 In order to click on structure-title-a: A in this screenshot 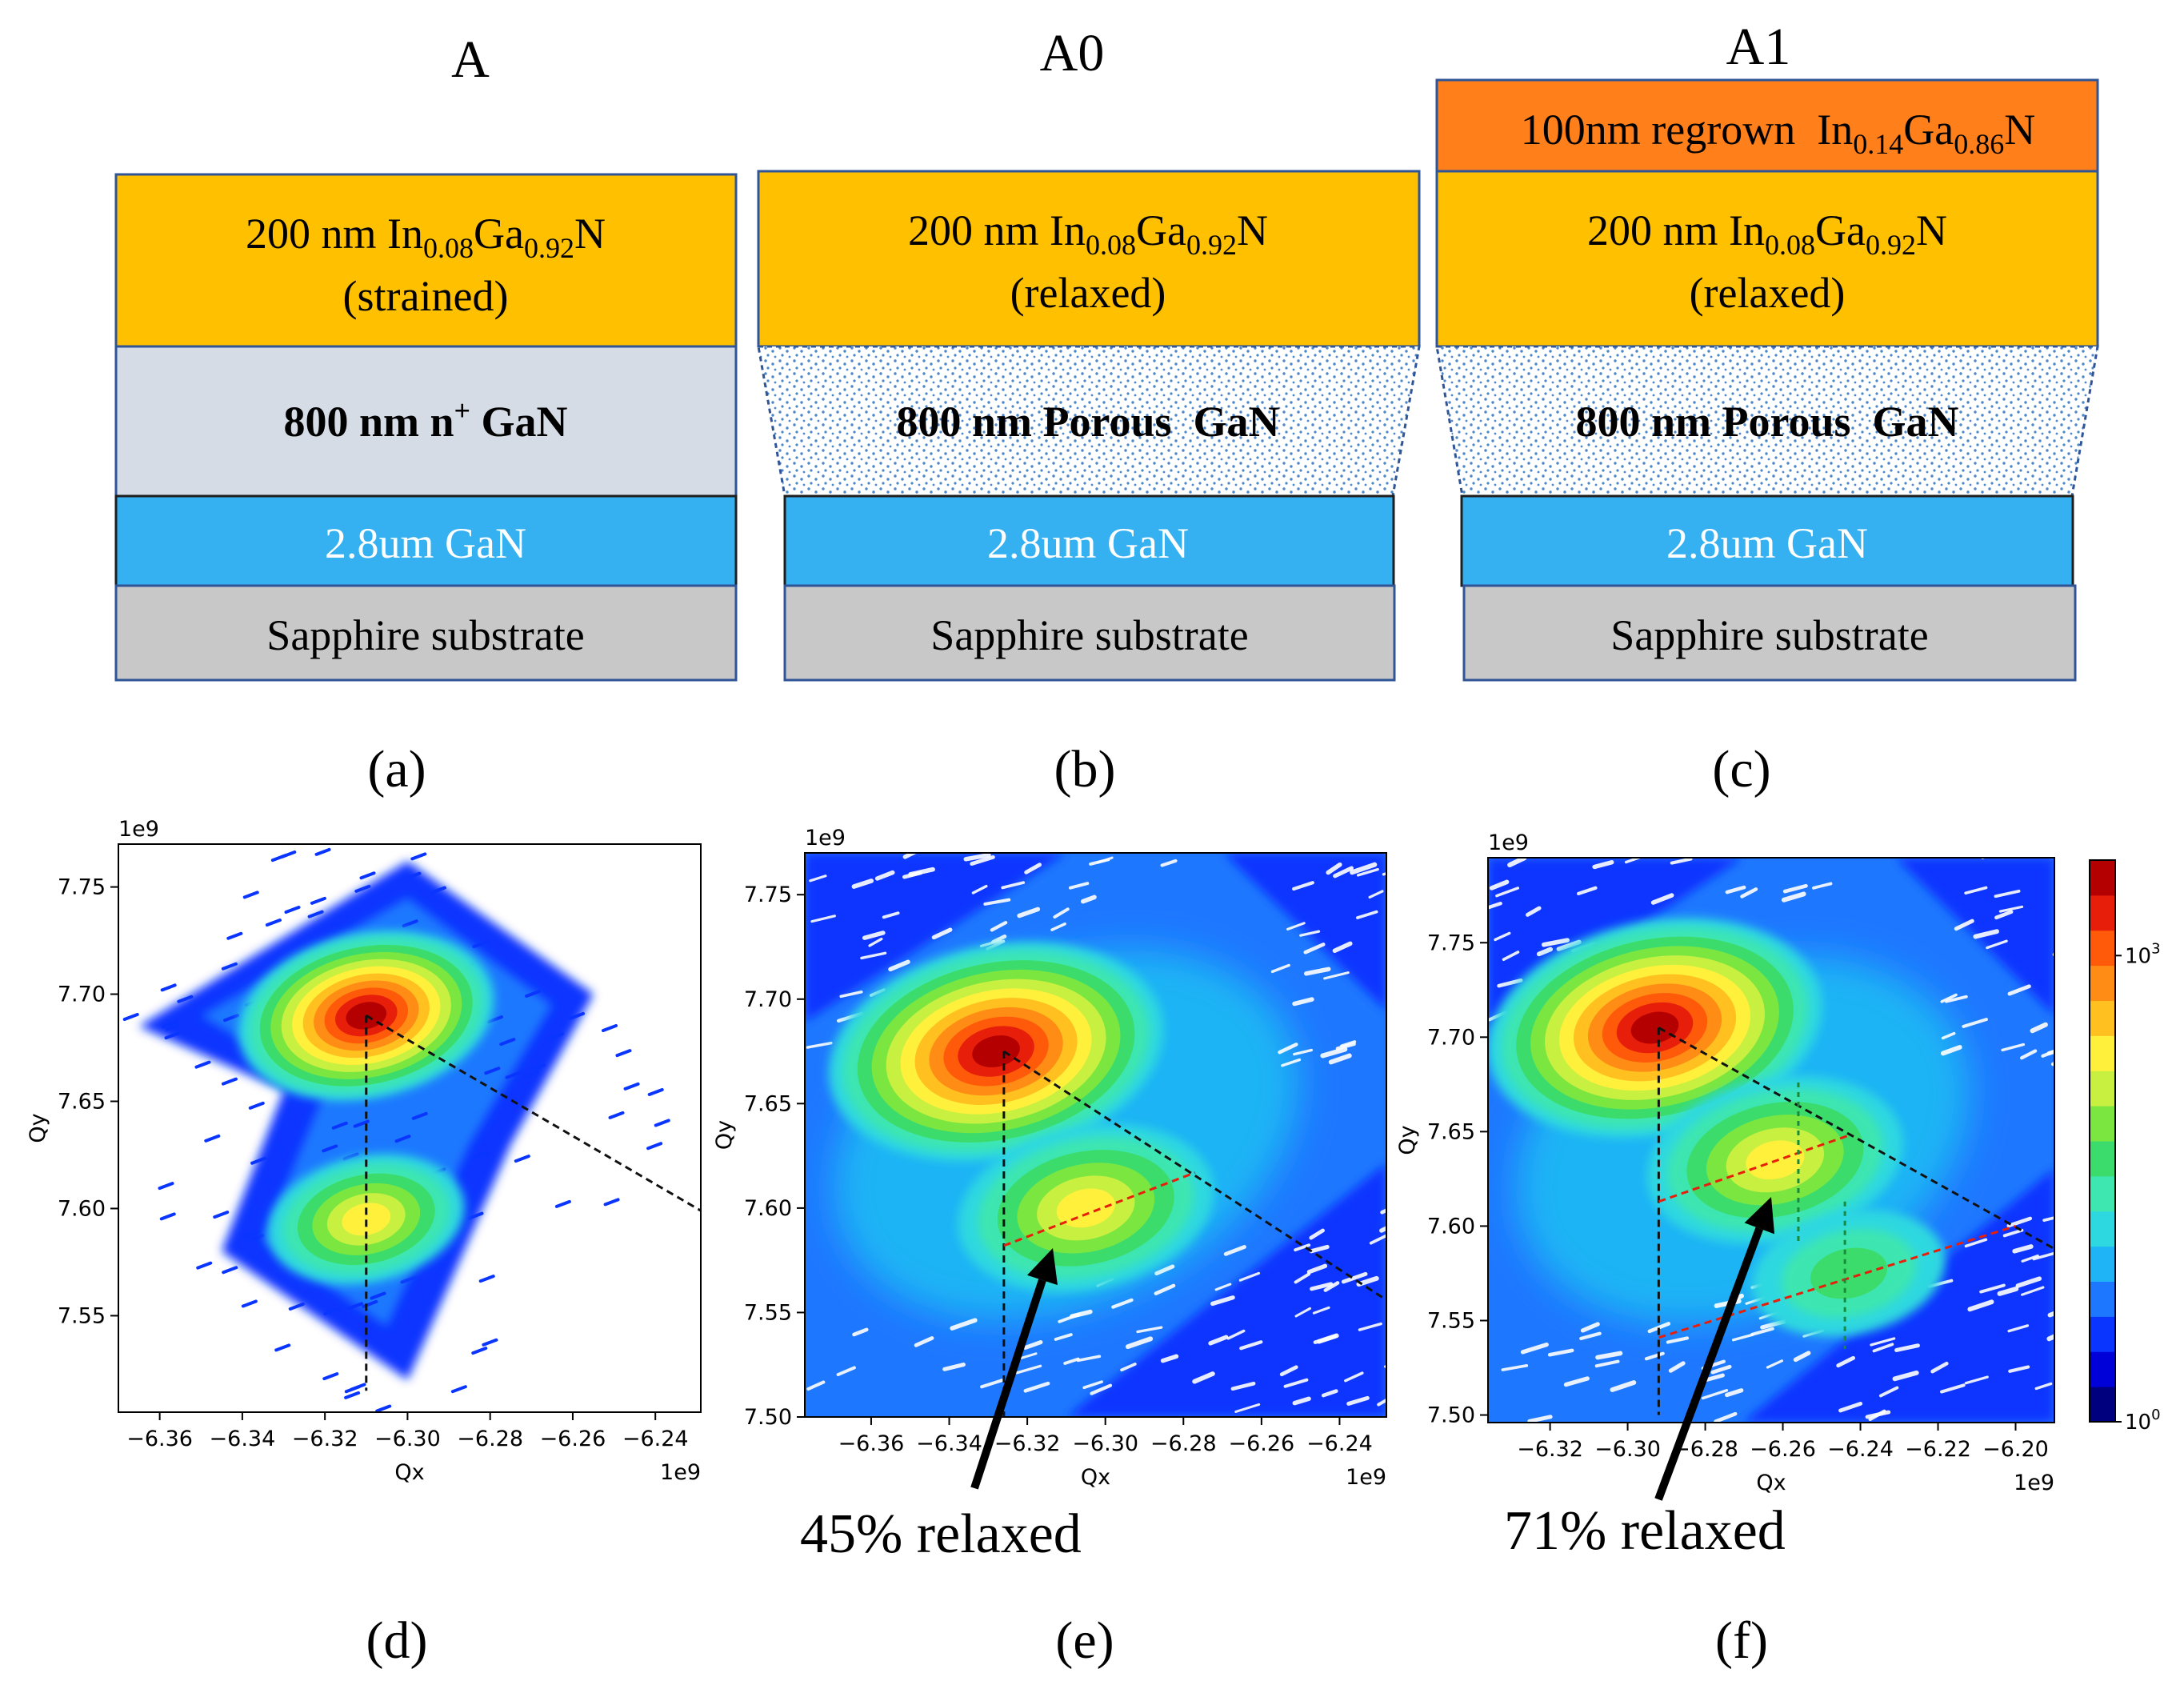, I will do `click(470, 59)`.